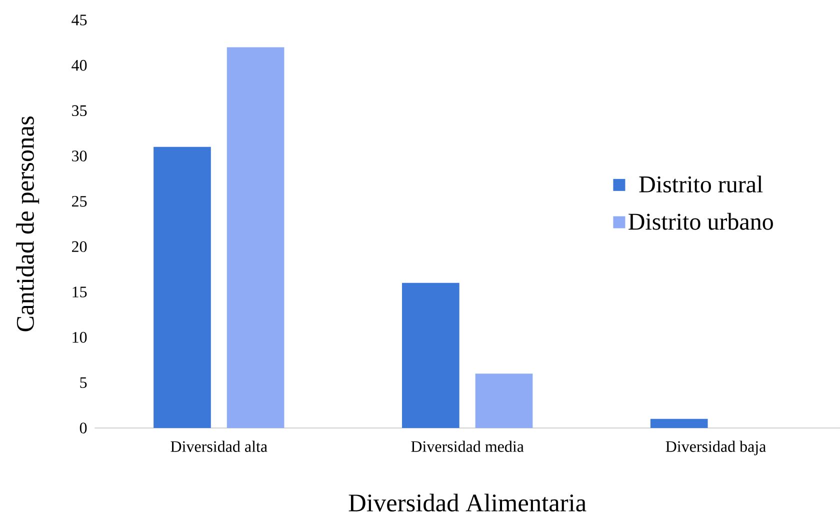 Image resolution: width=840 pixels, height=523 pixels. I want to click on legend-label: Distrito urbano, so click(700, 221).